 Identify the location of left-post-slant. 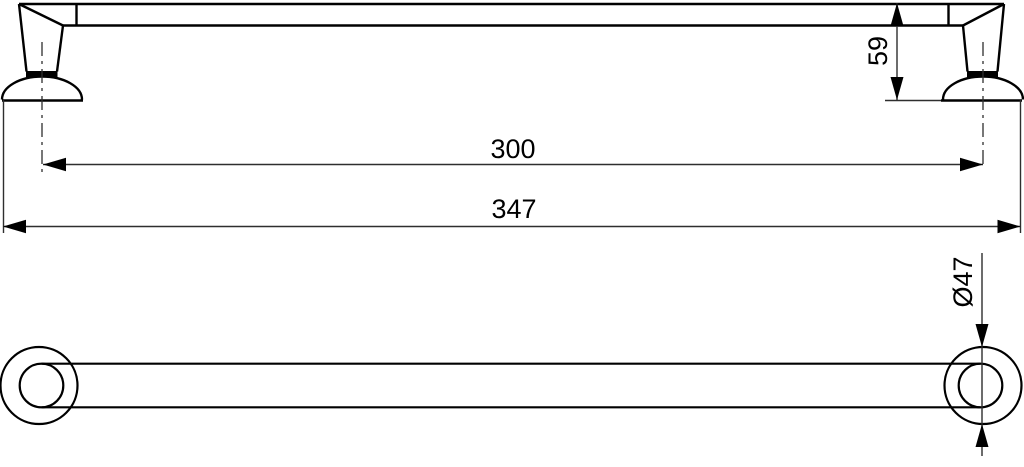
(41, 14).